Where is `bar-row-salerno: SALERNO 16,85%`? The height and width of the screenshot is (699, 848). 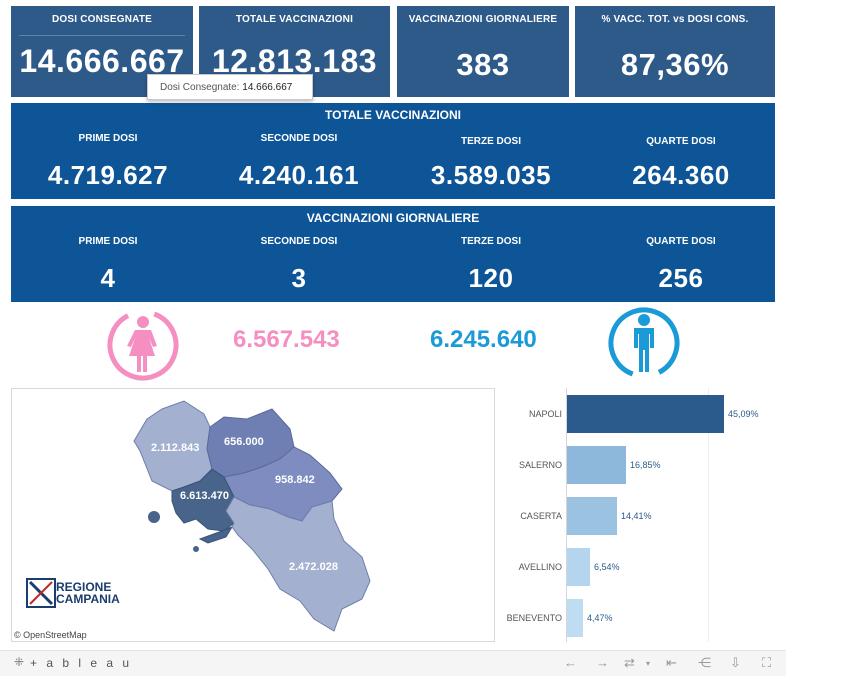
bar-row-salerno: SALERNO 16,85% is located at coordinates (645, 465).